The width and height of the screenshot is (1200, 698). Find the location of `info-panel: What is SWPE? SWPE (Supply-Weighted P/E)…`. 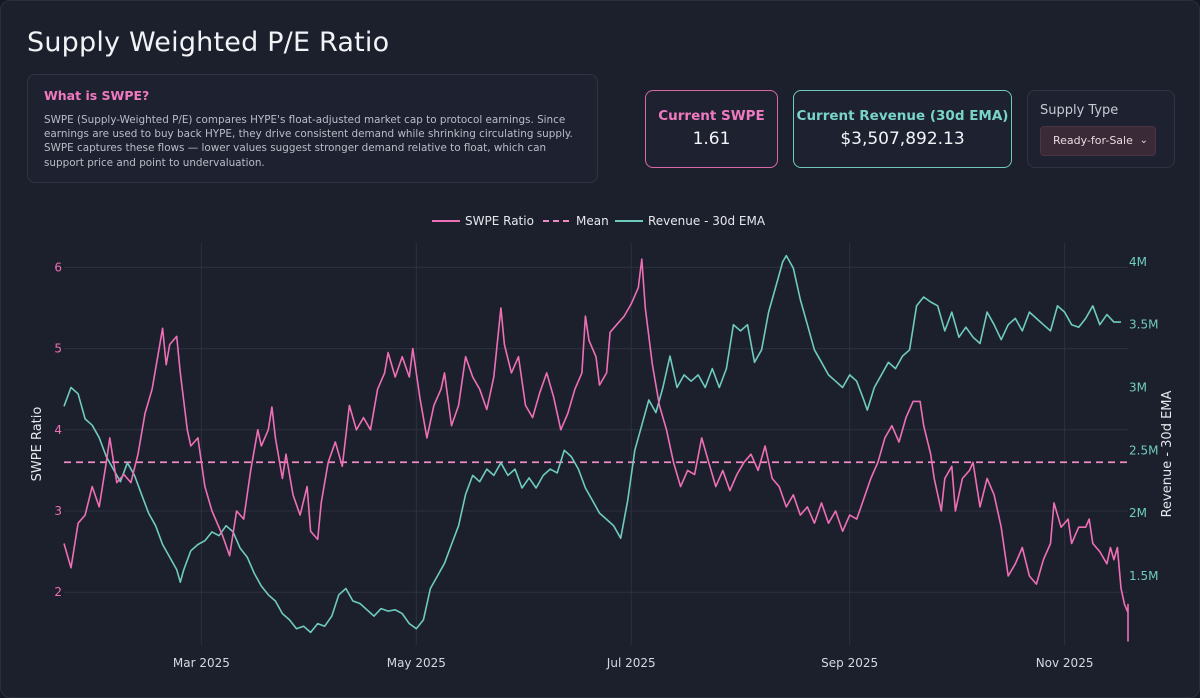

info-panel: What is SWPE? SWPE (Supply-Weighted P/E)… is located at coordinates (312, 128).